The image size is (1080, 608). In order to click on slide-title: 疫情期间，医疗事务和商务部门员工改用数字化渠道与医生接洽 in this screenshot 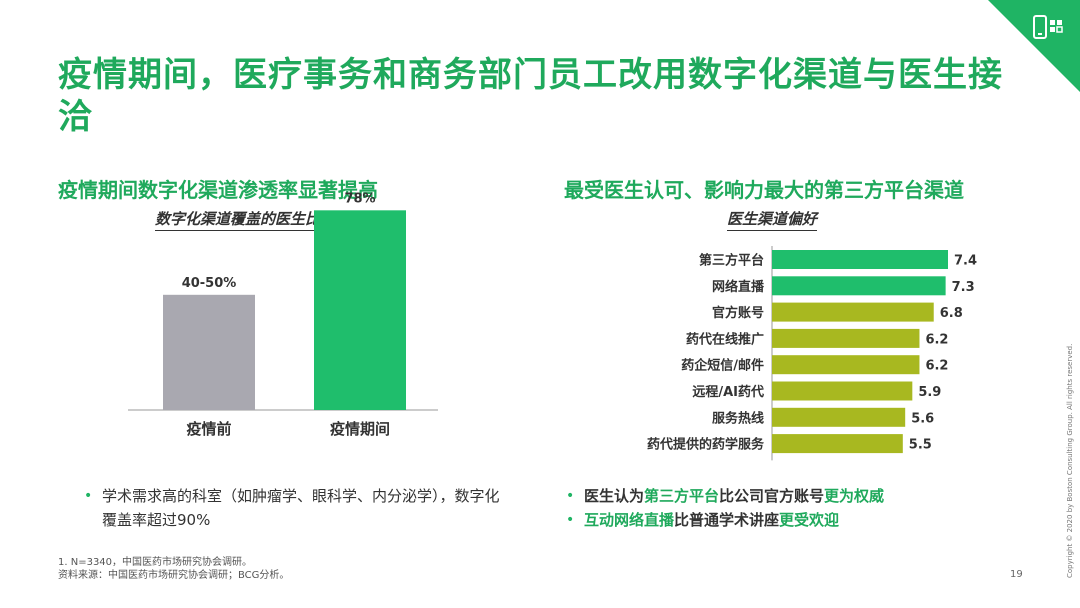, I will do `click(530, 96)`.